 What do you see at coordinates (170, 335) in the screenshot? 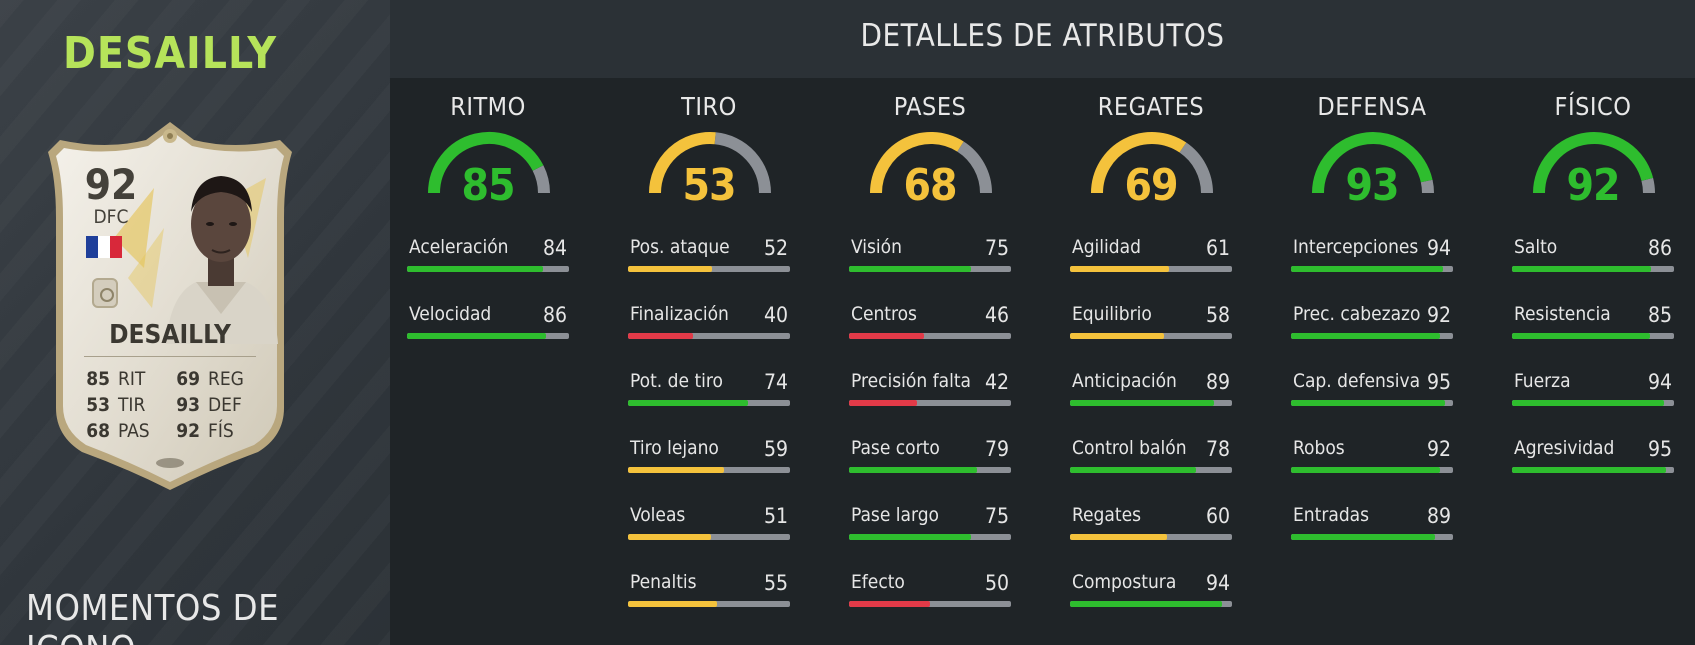
I see `card-player-name: DESAILLY` at bounding box center [170, 335].